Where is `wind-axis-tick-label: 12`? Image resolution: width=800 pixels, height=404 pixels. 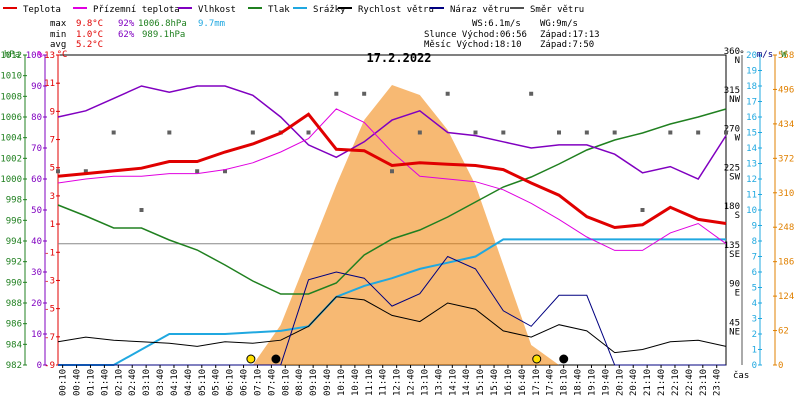
wind-axis-tick-label: 12 is located at coordinates (751, 180).